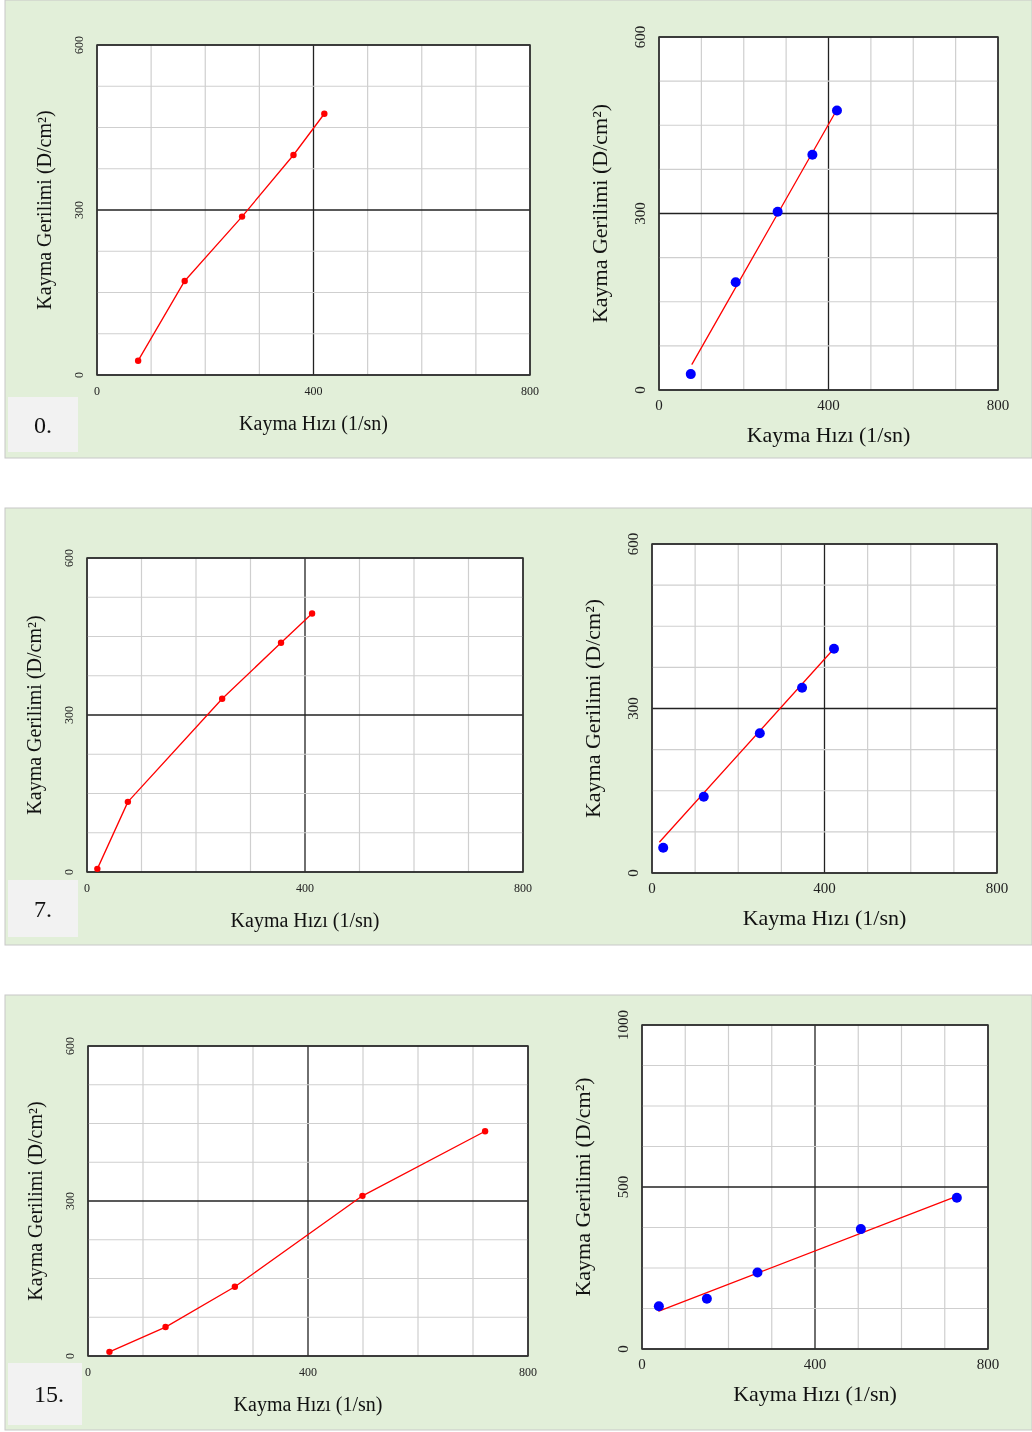 This screenshot has height=1432, width=1032. What do you see at coordinates (43, 424) in the screenshot?
I see `text: 0.` at bounding box center [43, 424].